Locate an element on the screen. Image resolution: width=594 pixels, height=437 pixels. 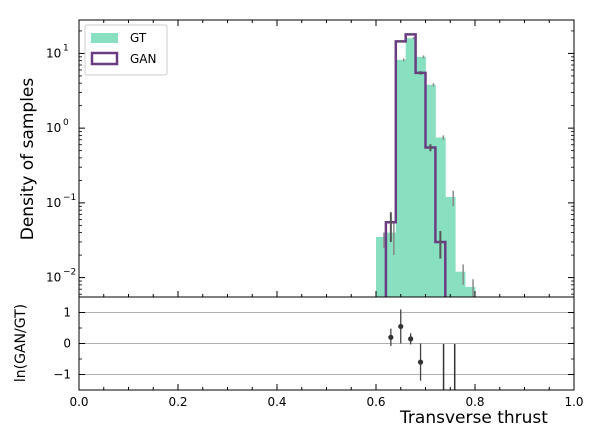
gan-step-line is located at coordinates (415, 165).